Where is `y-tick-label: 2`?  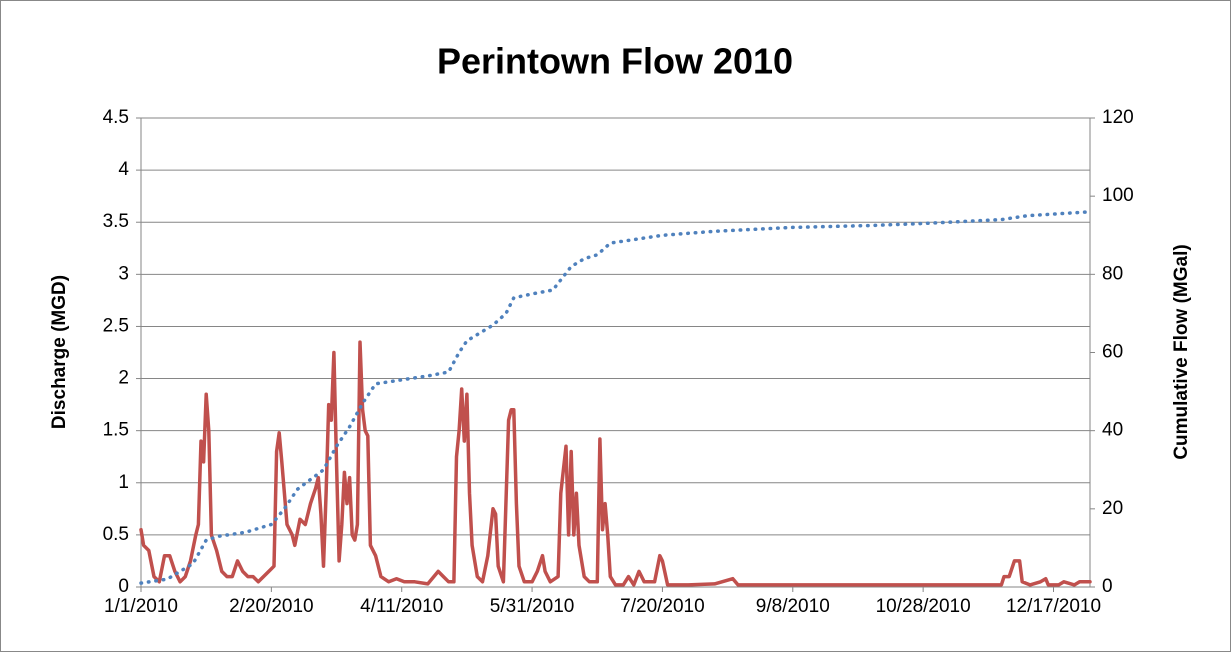
y-tick-label: 2 is located at coordinates (123, 378).